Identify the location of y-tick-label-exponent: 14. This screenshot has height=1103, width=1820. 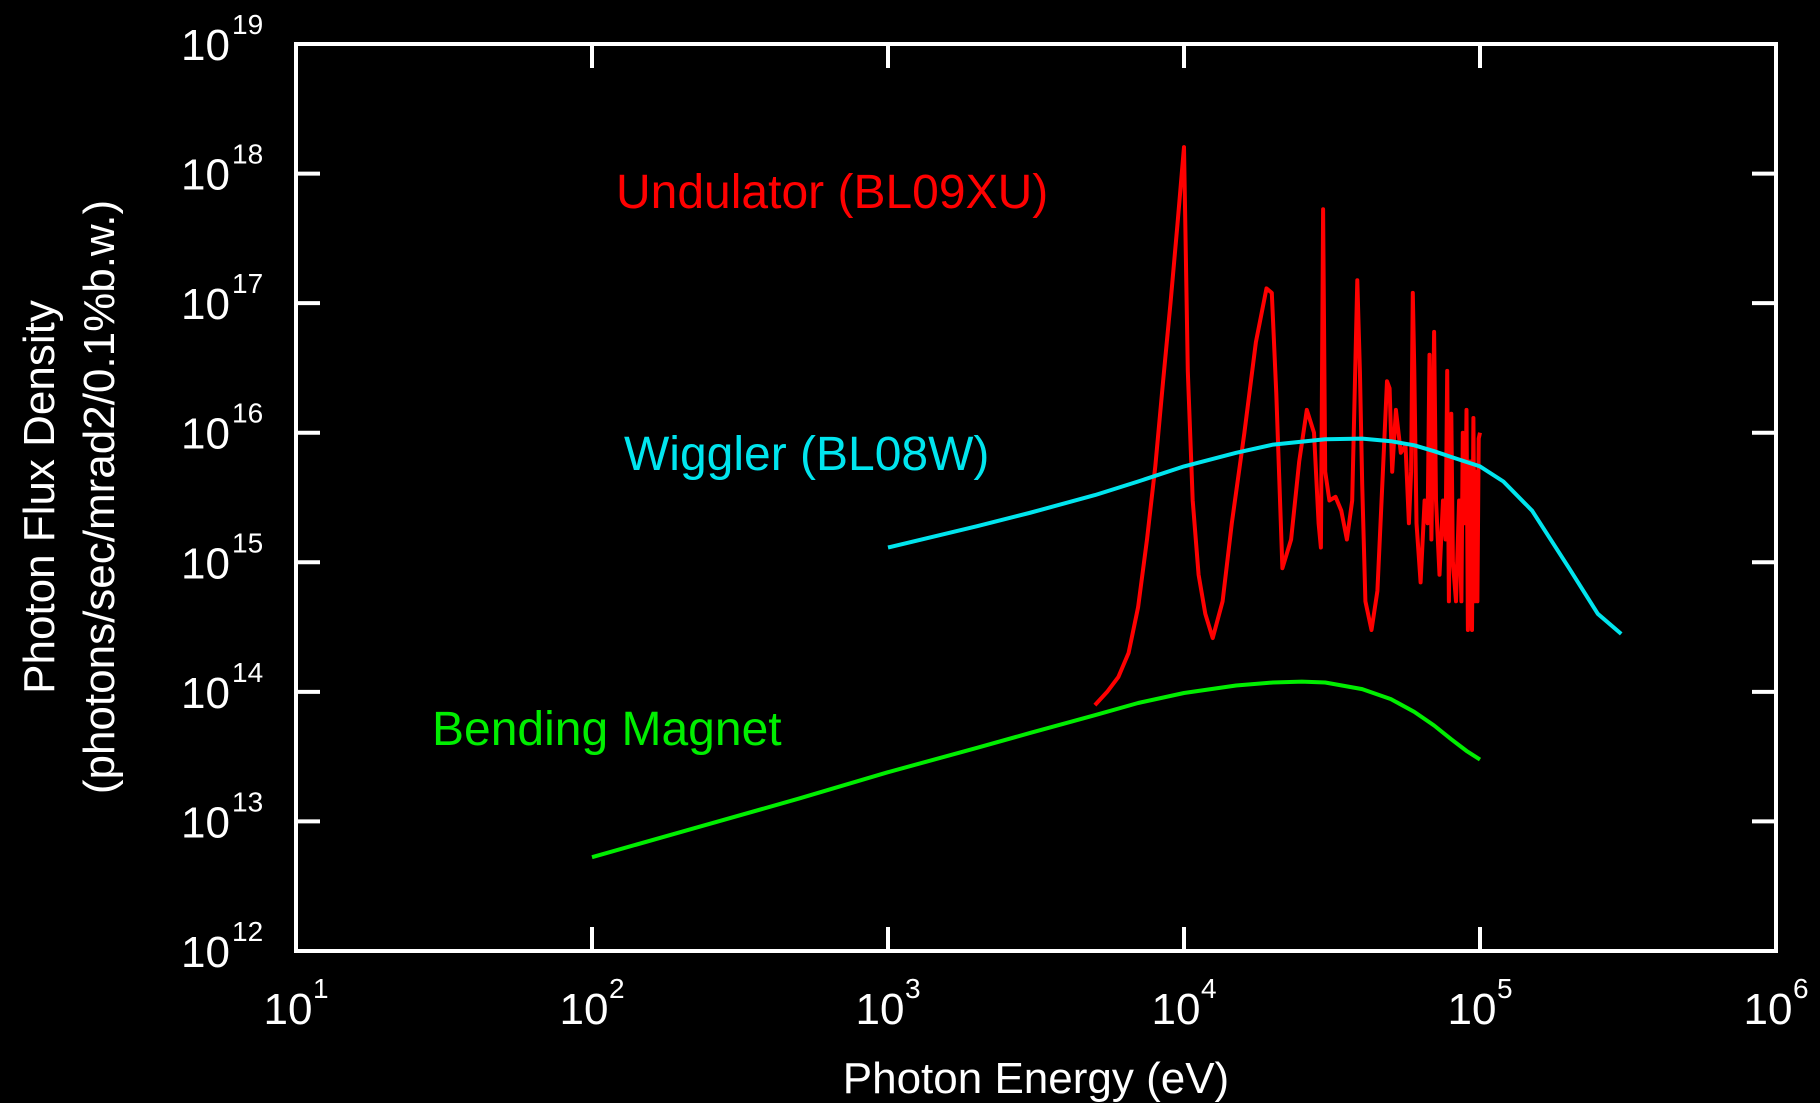
(247, 672).